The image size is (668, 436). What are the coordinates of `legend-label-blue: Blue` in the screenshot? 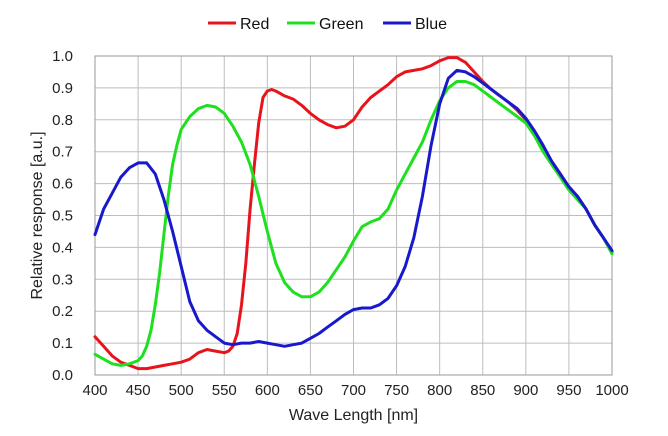 It's located at (431, 24).